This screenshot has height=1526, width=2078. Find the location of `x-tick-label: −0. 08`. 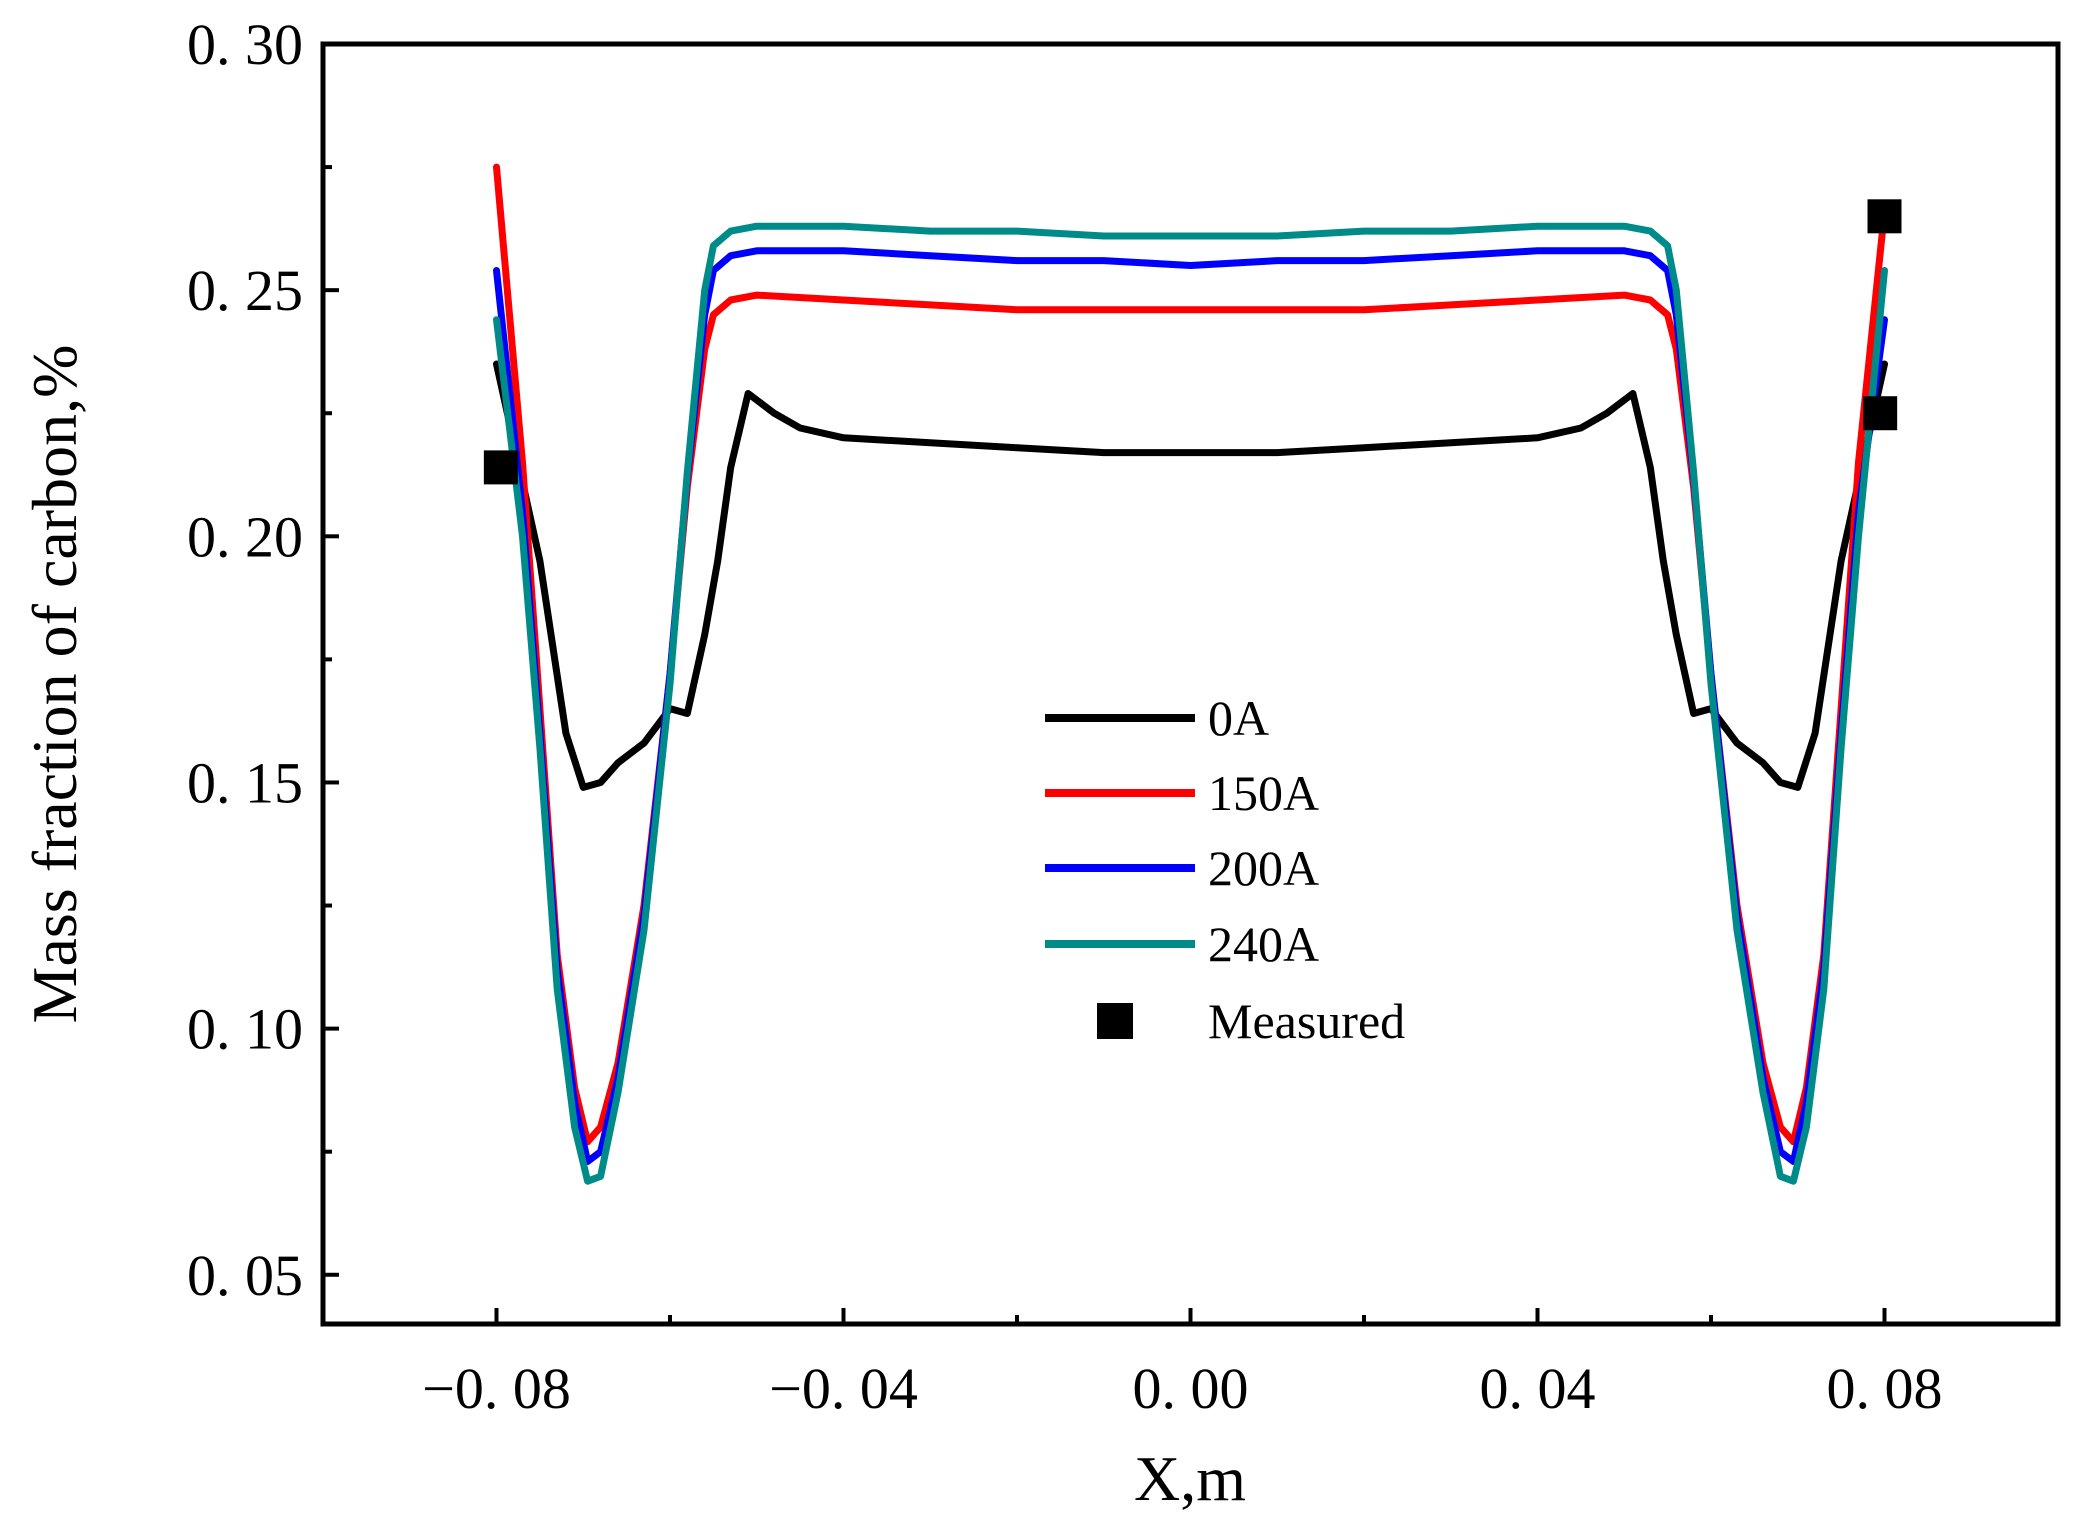

x-tick-label: −0. 08 is located at coordinates (496, 1388).